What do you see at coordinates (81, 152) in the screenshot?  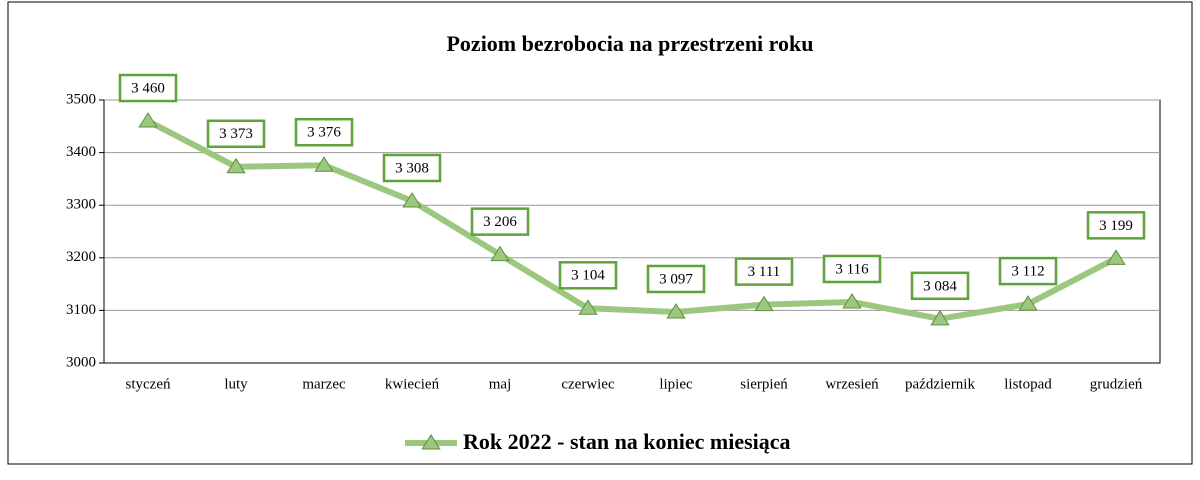 I see `y-tick-label: 3400` at bounding box center [81, 152].